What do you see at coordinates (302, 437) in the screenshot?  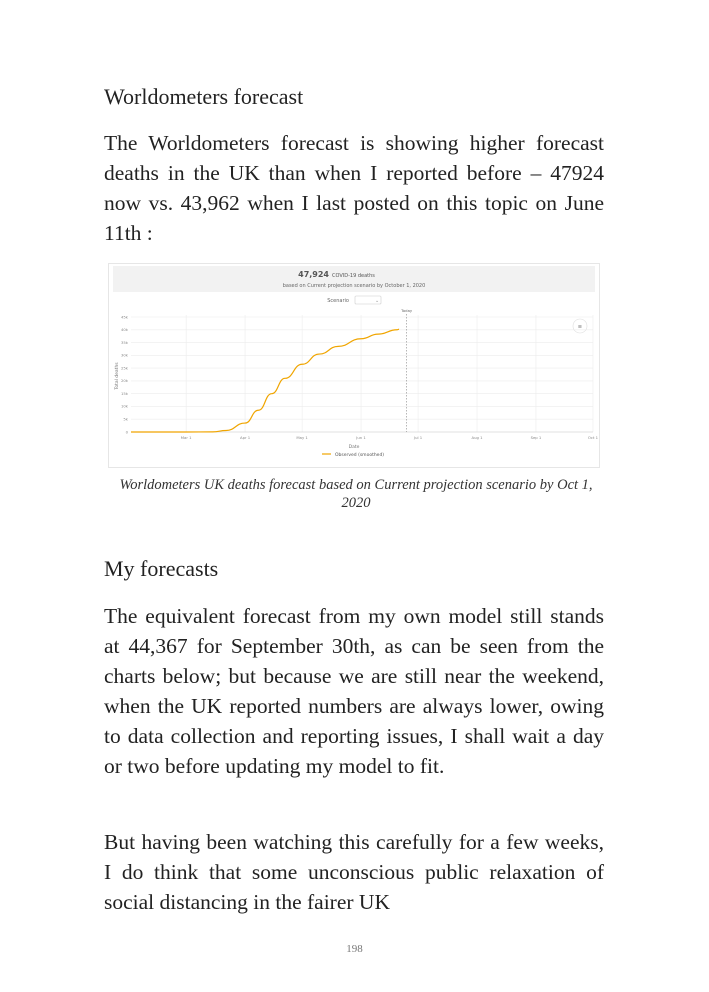 I see `x-tick-label: May 1` at bounding box center [302, 437].